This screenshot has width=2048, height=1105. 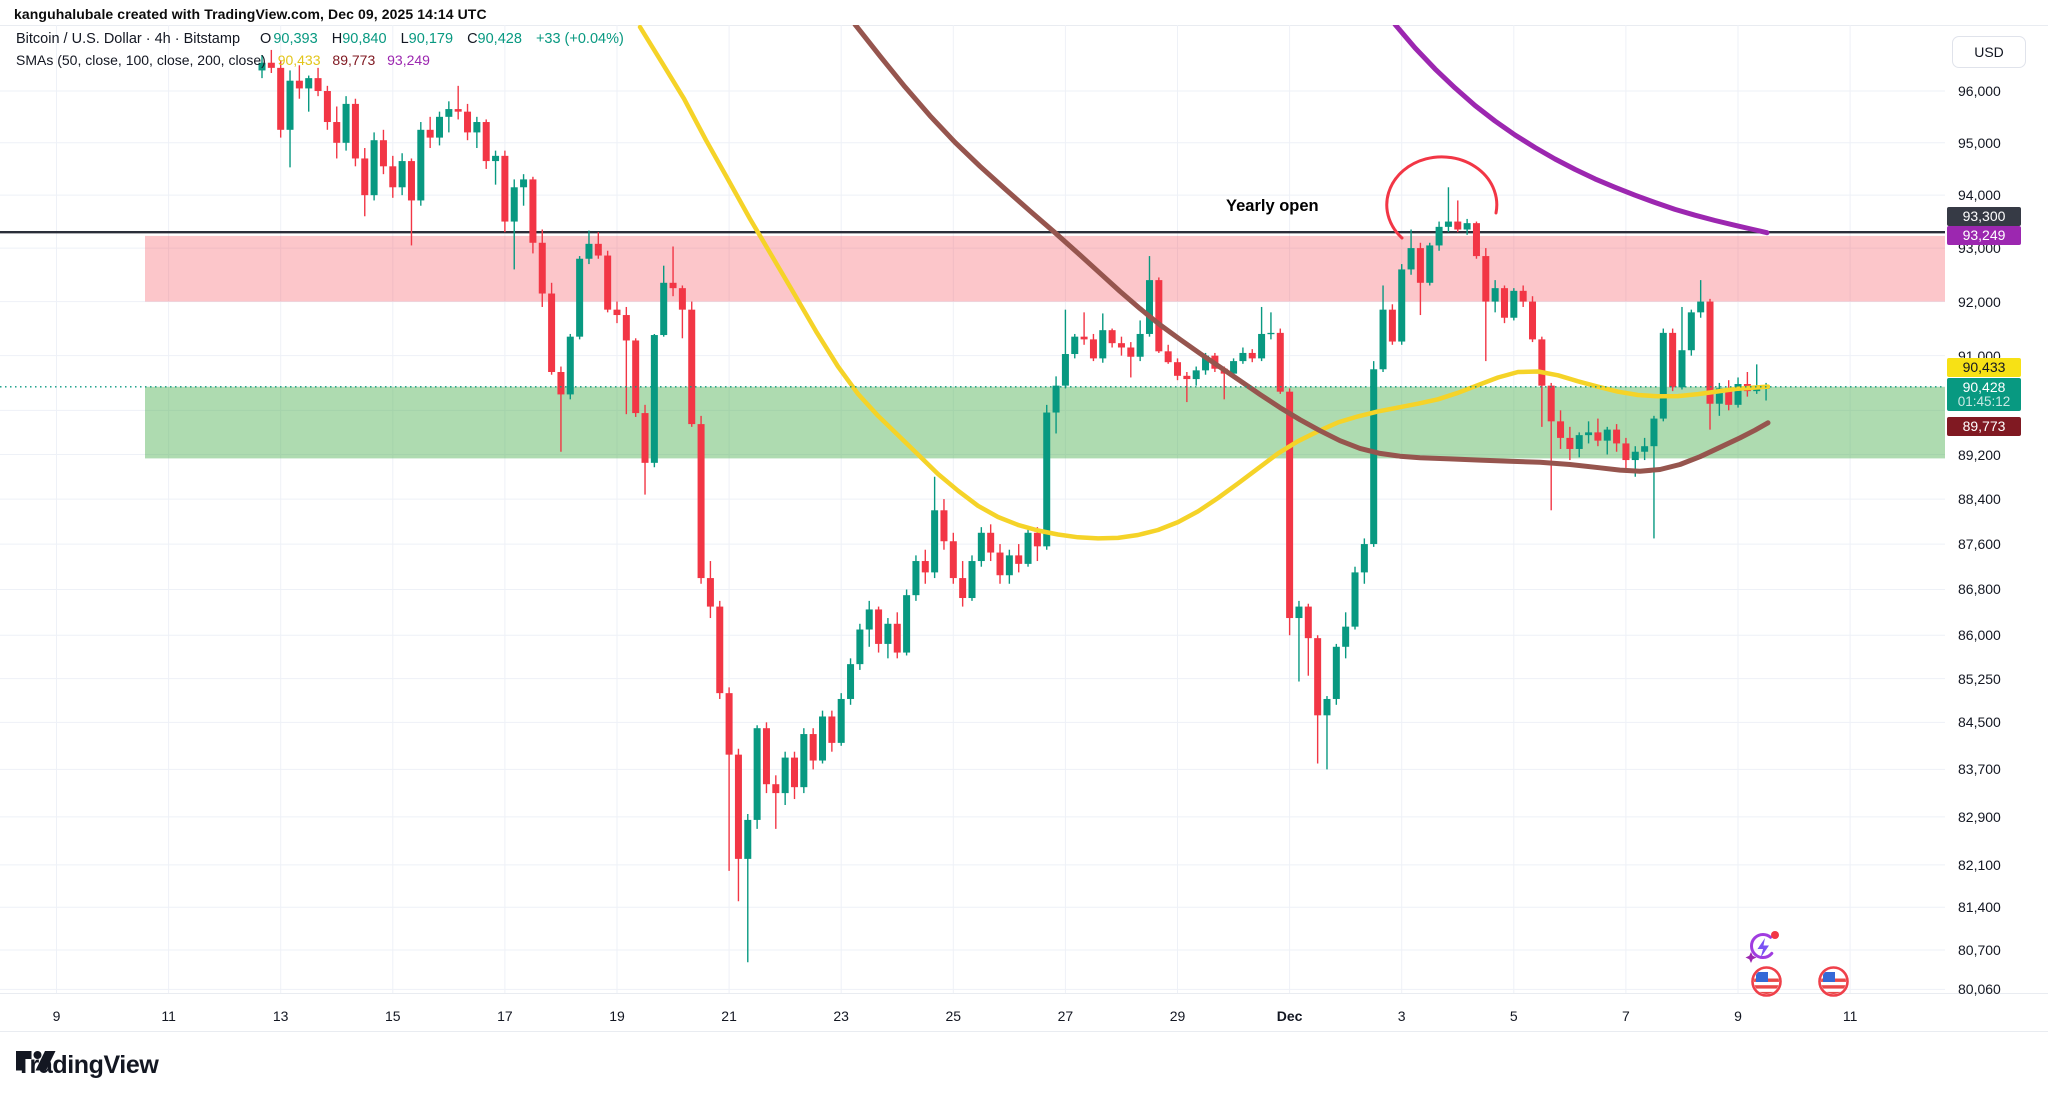 What do you see at coordinates (1984, 367) in the screenshot?
I see `price-tag: 90,433` at bounding box center [1984, 367].